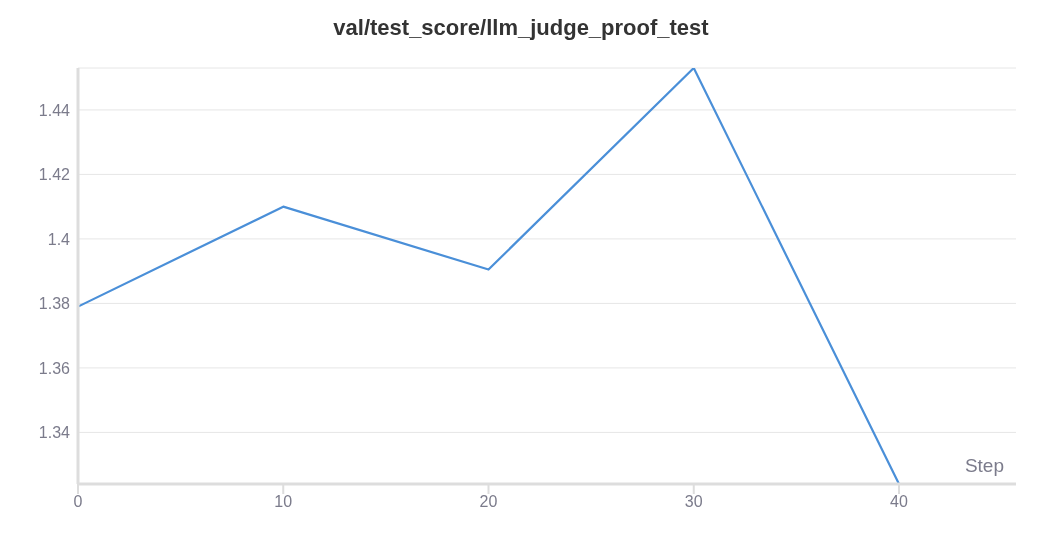  Describe the element at coordinates (488, 502) in the screenshot. I see `x-tick-label: 20` at that location.